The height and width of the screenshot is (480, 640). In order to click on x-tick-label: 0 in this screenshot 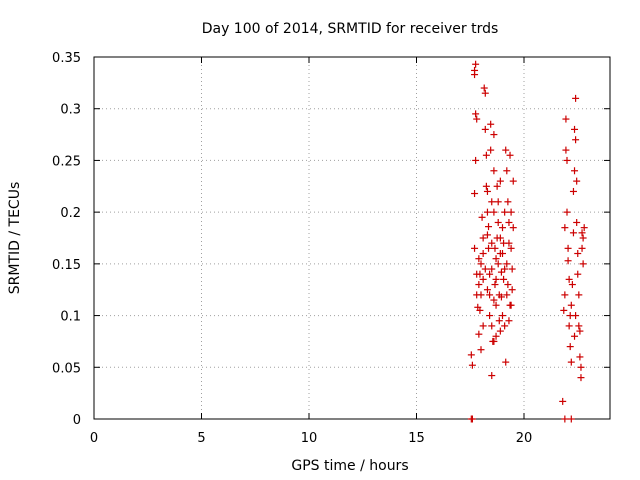, I will do `click(94, 438)`.